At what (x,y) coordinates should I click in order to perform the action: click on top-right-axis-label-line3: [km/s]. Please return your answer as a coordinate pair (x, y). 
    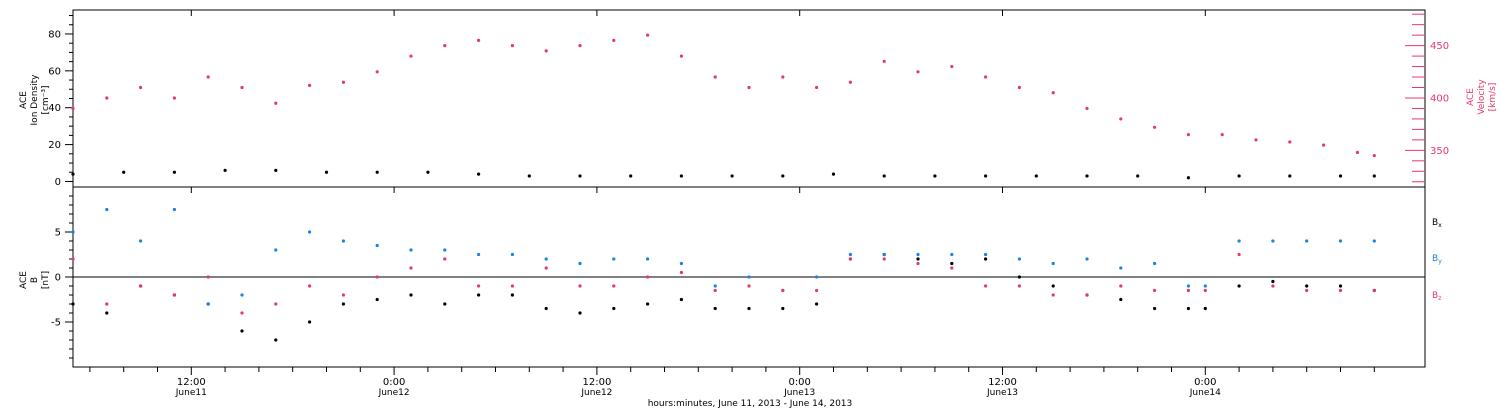
    Looking at the image, I should click on (1493, 97).